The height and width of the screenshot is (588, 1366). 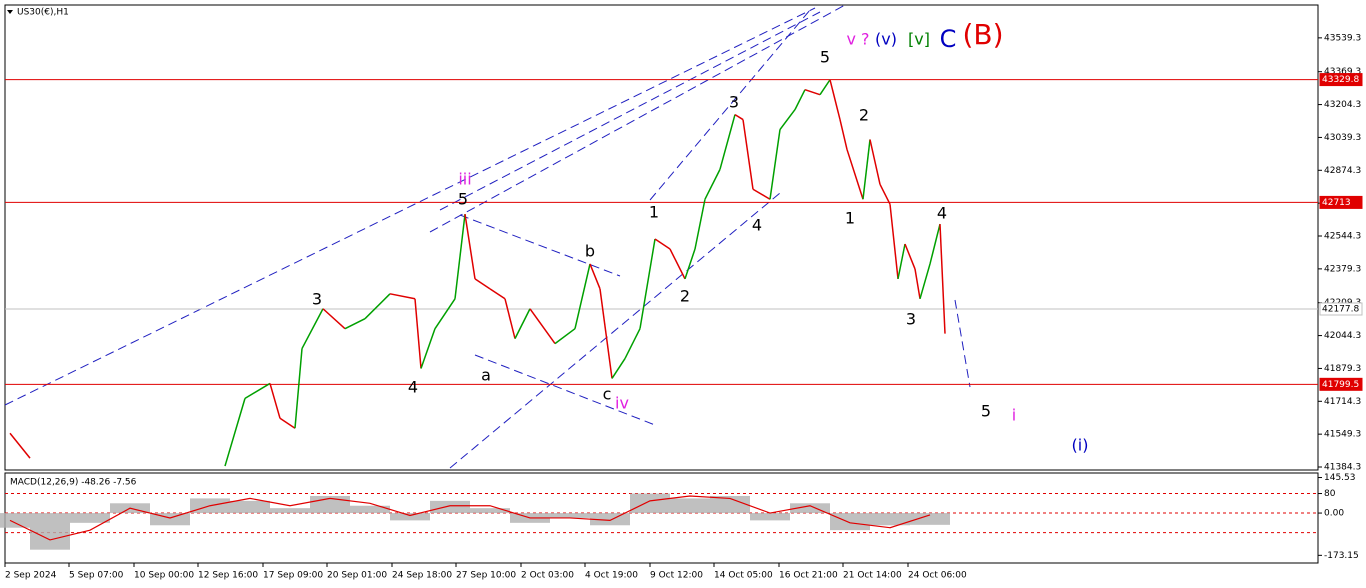 What do you see at coordinates (1342, 105) in the screenshot?
I see `y-tick-label: 43204.3` at bounding box center [1342, 105].